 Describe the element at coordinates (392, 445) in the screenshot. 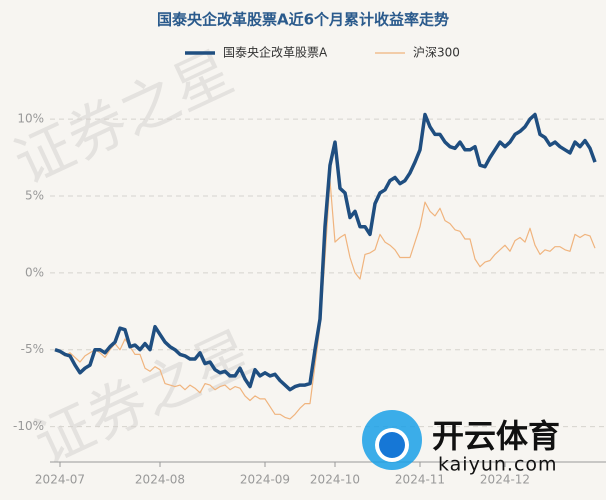

I see `logo-ball-inner` at that location.